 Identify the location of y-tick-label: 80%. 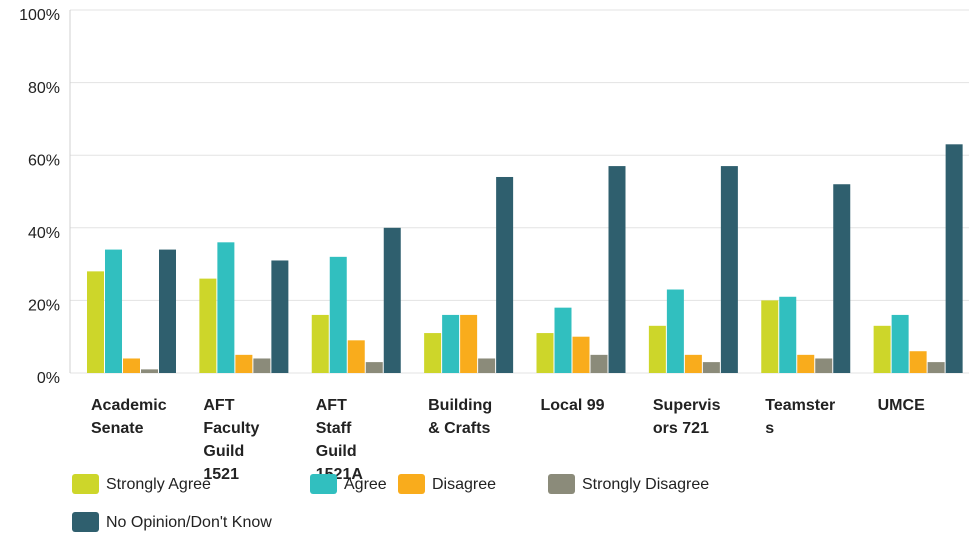
(44, 88).